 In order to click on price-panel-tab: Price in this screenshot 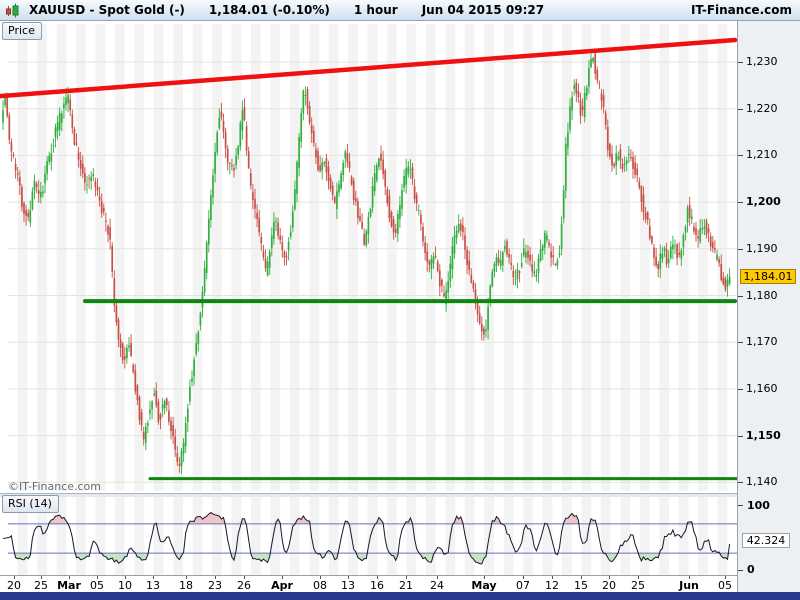, I will do `click(22, 31)`.